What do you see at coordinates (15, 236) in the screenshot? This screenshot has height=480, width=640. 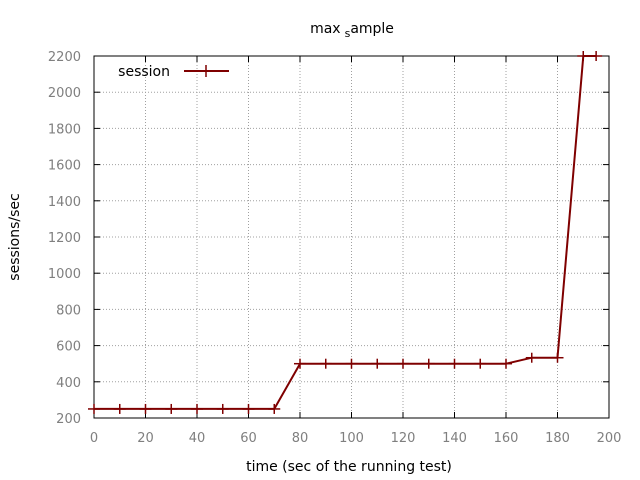 I see `y-axis-title: sessions/sec` at bounding box center [15, 236].